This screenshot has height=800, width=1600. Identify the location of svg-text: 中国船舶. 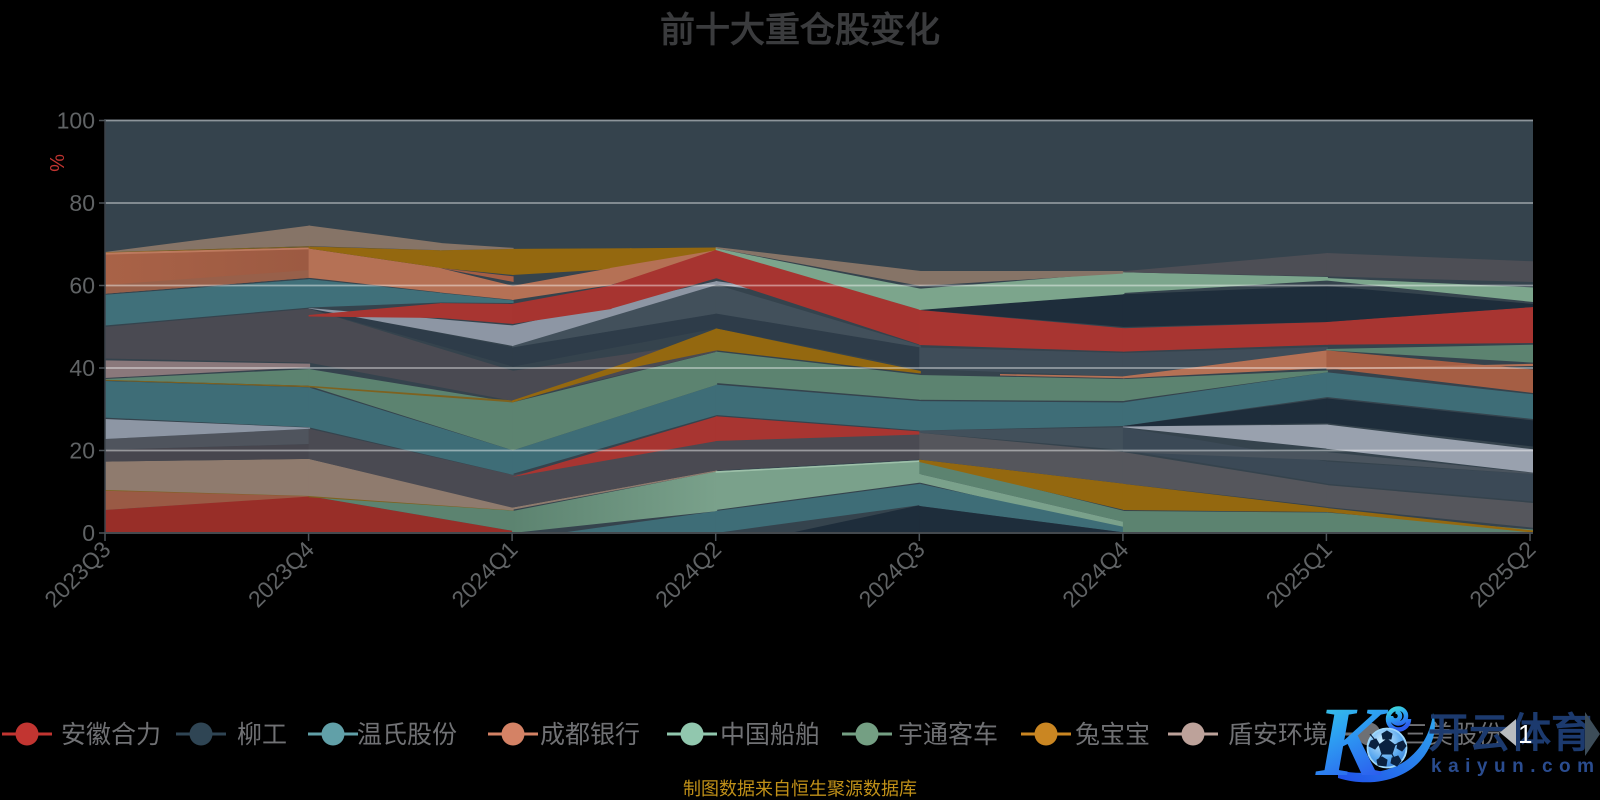
(770, 735).